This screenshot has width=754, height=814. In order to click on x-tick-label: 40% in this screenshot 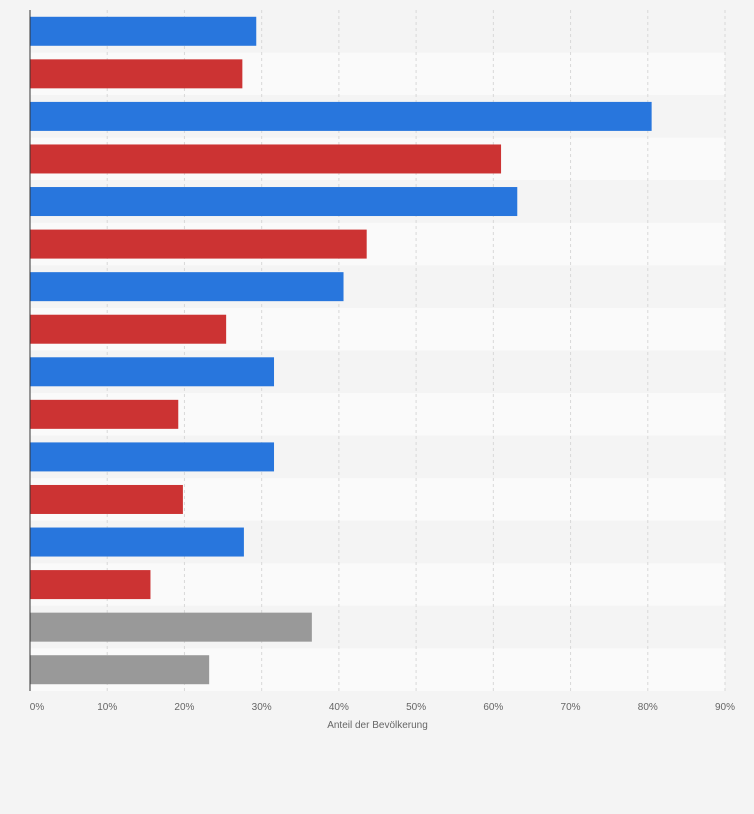, I will do `click(339, 707)`.